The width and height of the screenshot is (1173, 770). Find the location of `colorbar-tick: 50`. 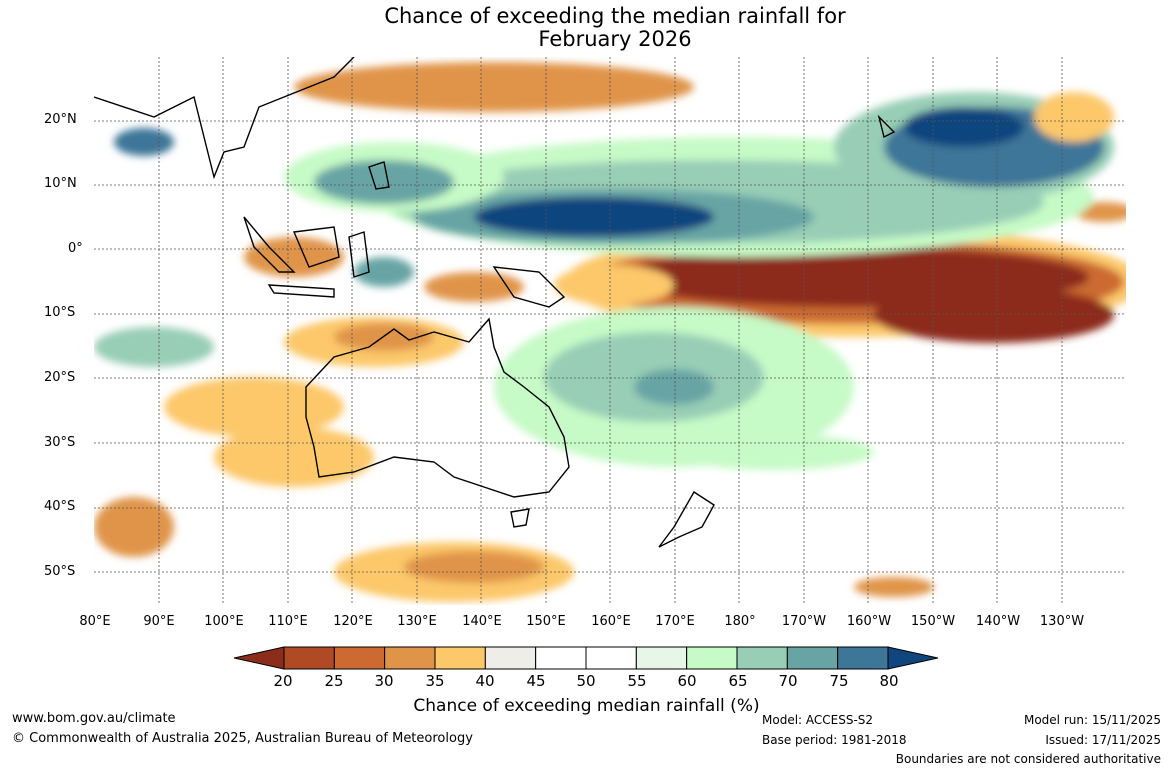

colorbar-tick: 50 is located at coordinates (586, 681).